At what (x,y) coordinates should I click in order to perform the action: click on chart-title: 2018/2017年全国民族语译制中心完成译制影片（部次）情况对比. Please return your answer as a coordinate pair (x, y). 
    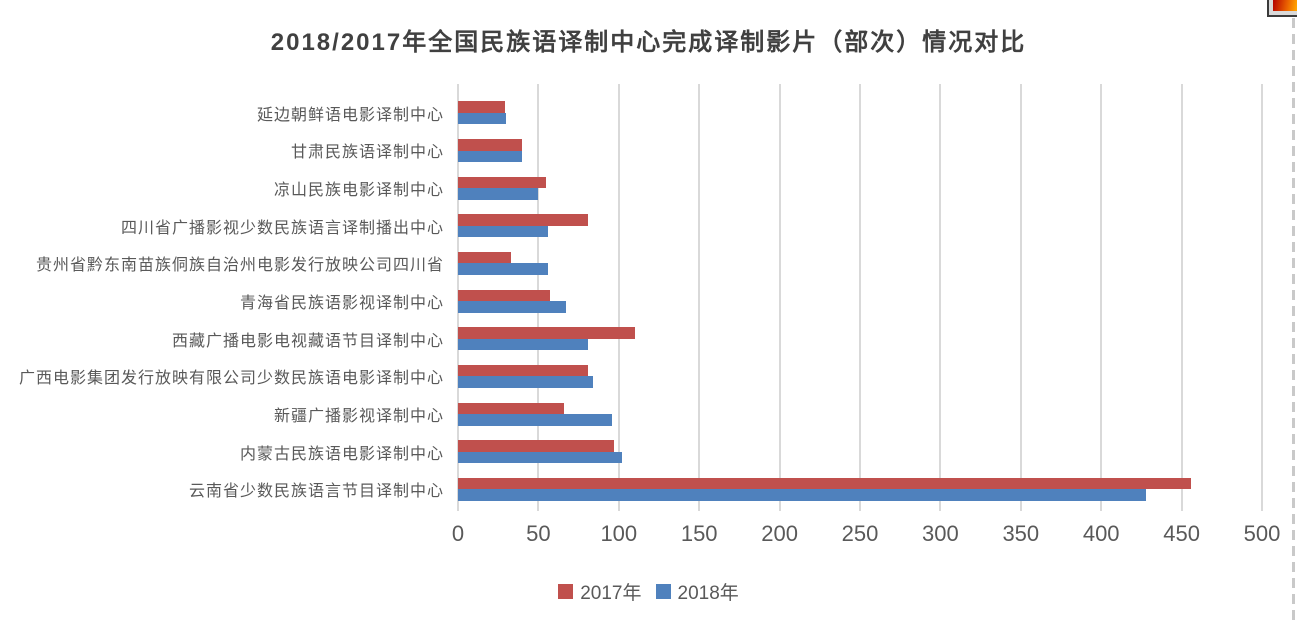
    Looking at the image, I should click on (648, 42).